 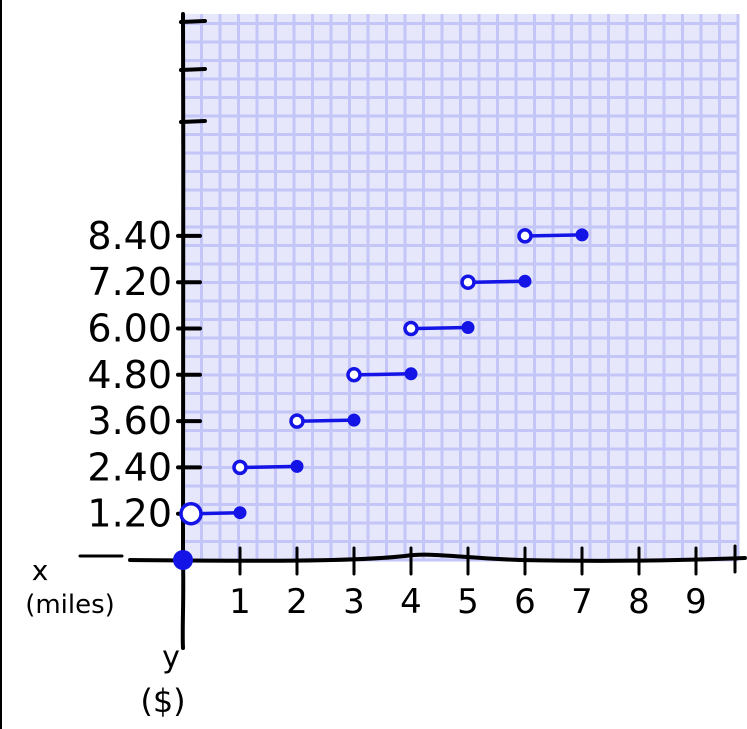 I want to click on x-tick-label: 3, so click(x=354, y=602).